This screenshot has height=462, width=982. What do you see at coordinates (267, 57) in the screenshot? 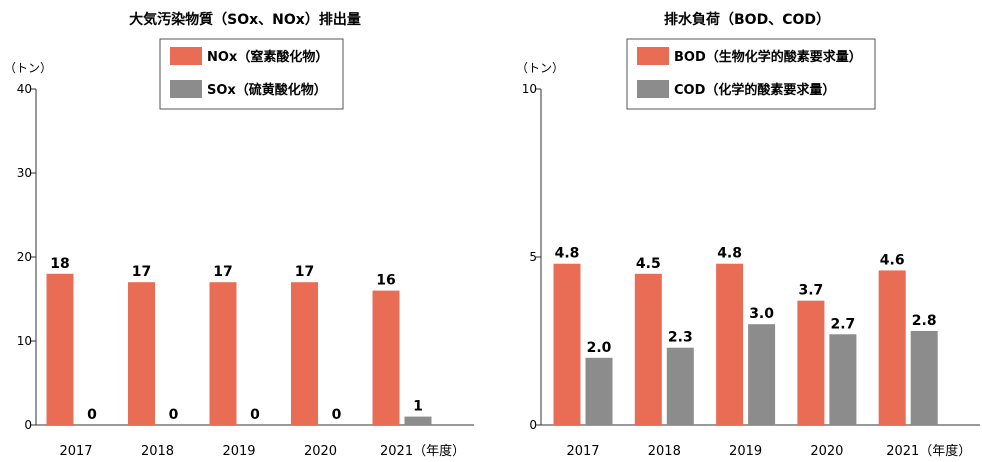
I see `legend-label-nox: NOx（窒素酸化物）` at bounding box center [267, 57].